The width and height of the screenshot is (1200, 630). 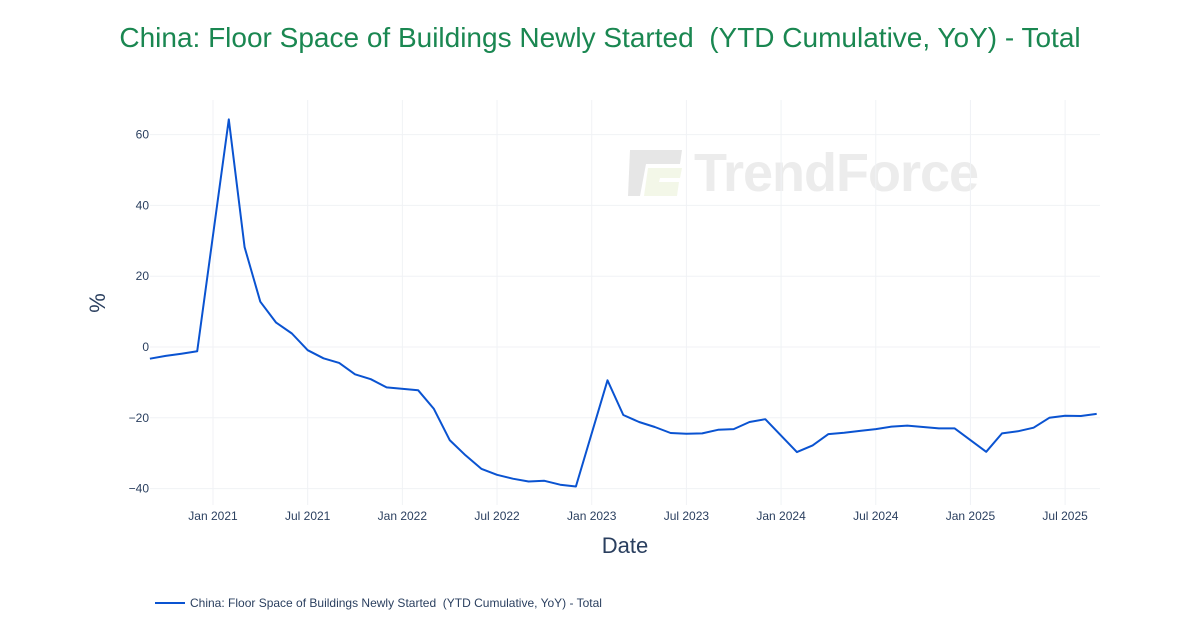 What do you see at coordinates (497, 516) in the screenshot?
I see `x-tick-label: Jul 2022` at bounding box center [497, 516].